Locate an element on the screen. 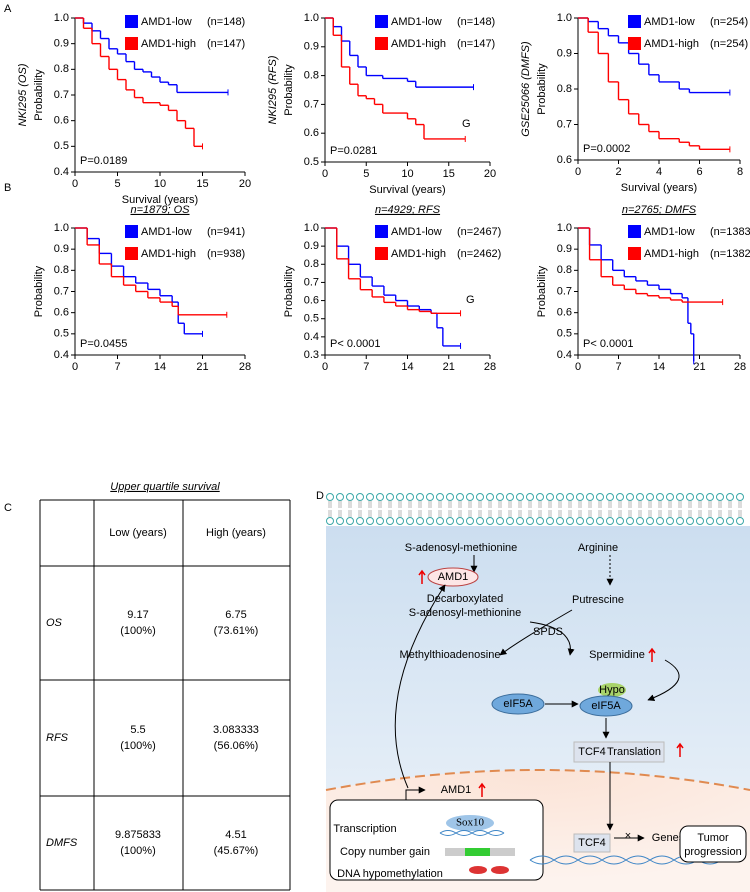 The height and width of the screenshot is (892, 750). row-label: DMFS is located at coordinates (62, 843).